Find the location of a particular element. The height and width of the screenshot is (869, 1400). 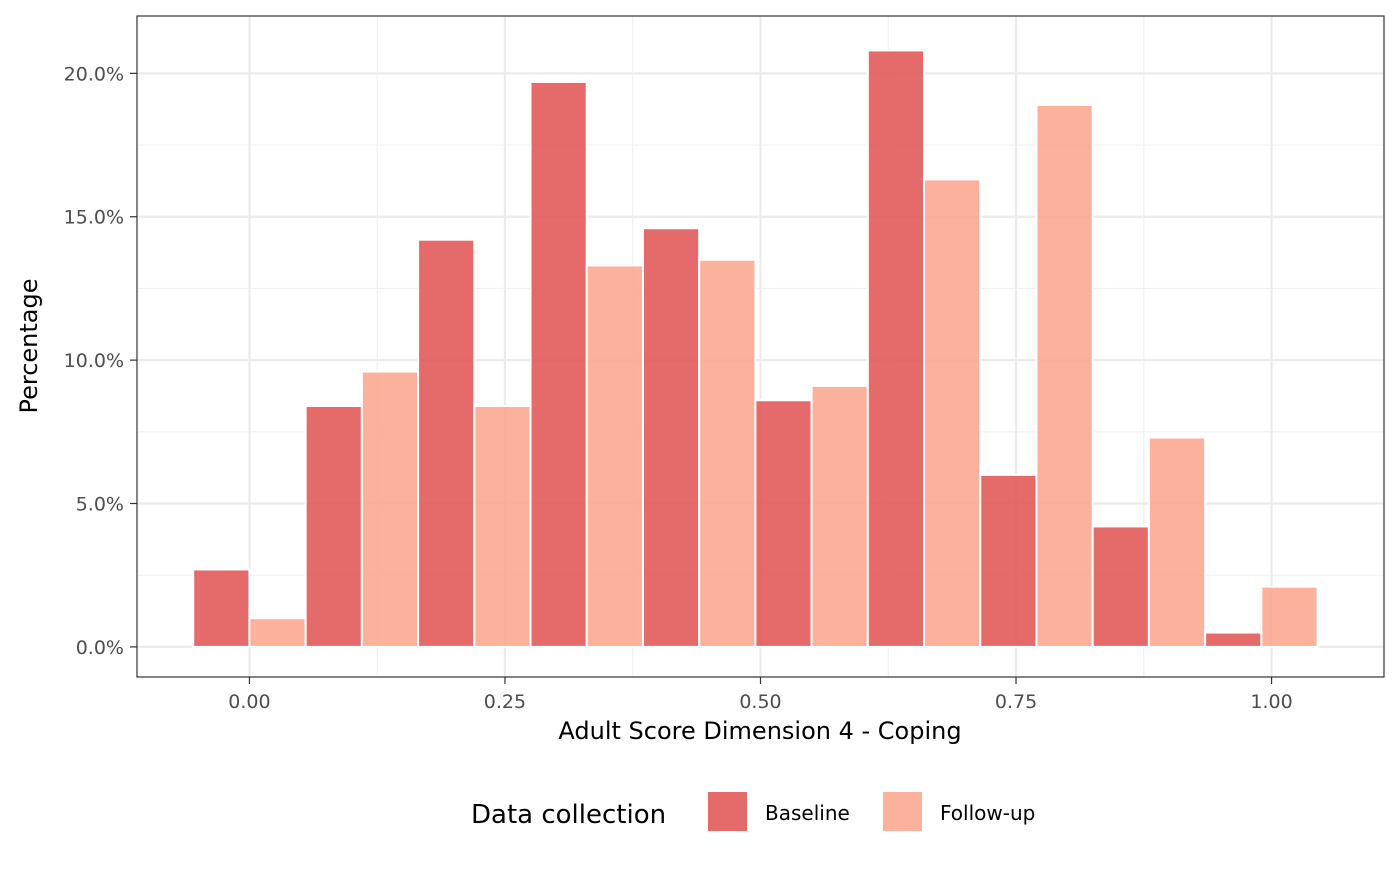

y-tick-label: 0.0% is located at coordinates (100, 648).